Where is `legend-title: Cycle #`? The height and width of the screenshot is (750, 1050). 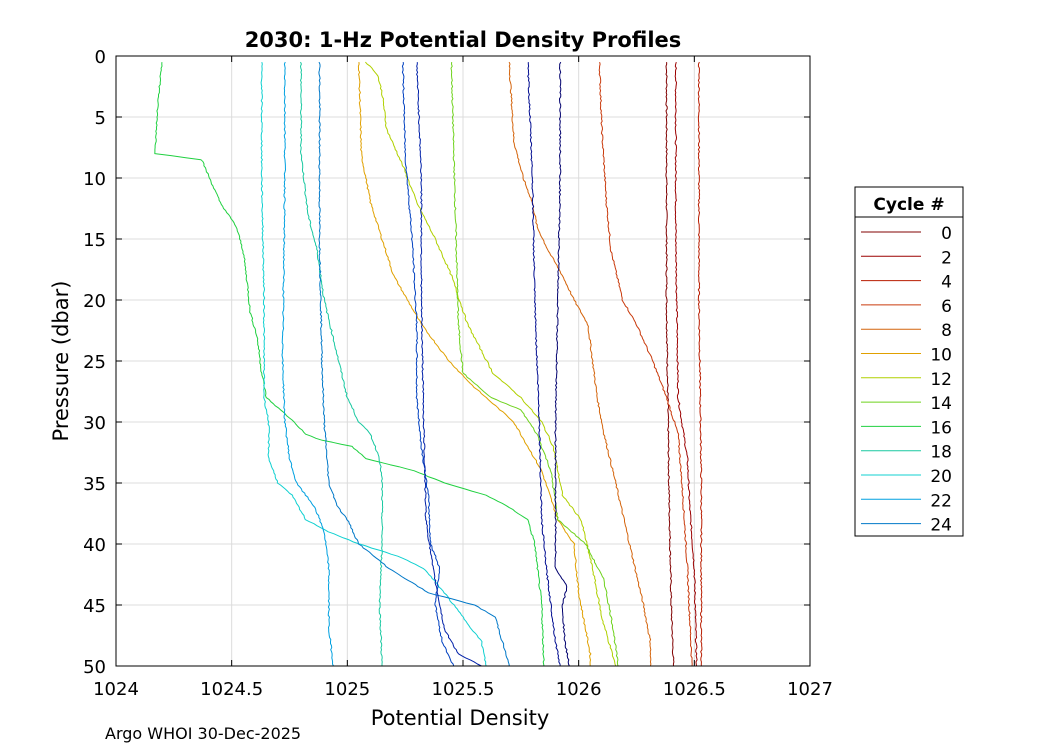
legend-title: Cycle # is located at coordinates (908, 205).